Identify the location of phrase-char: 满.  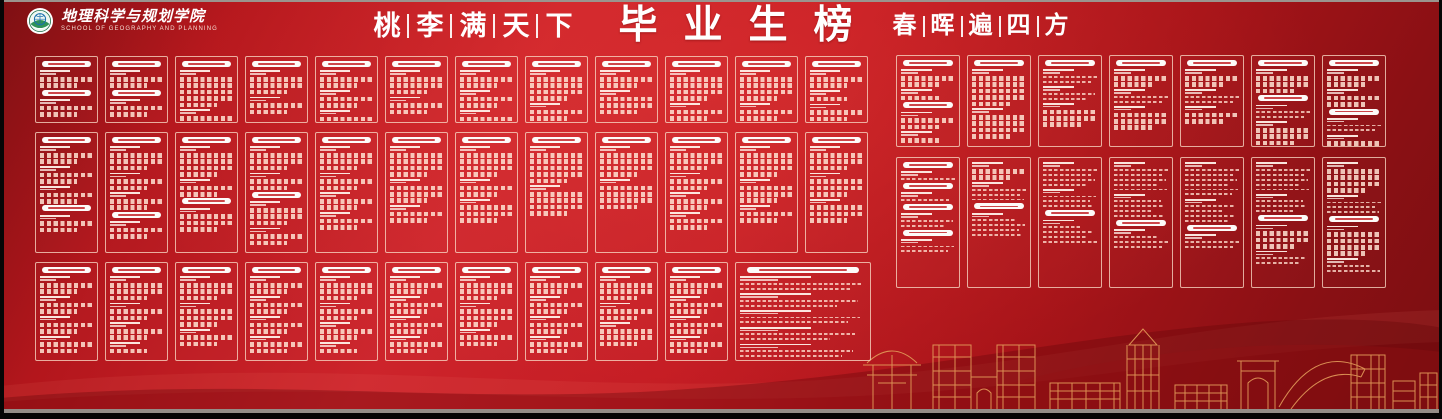
(473, 25).